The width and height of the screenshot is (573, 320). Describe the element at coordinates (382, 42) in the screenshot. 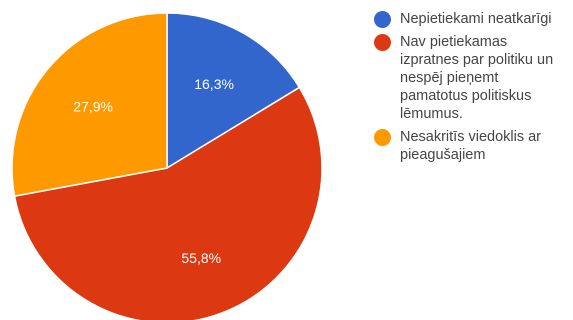

I see `legend-swatch-red` at that location.